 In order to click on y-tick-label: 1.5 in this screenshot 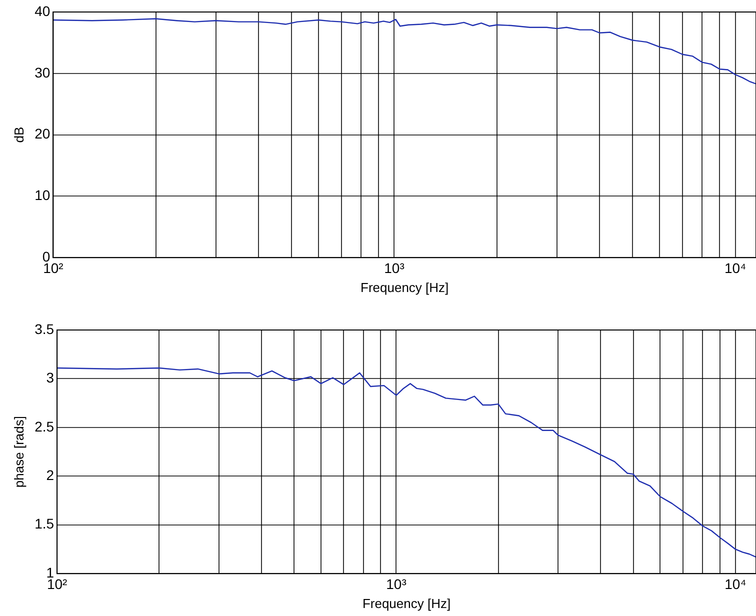, I will do `click(44, 524)`.